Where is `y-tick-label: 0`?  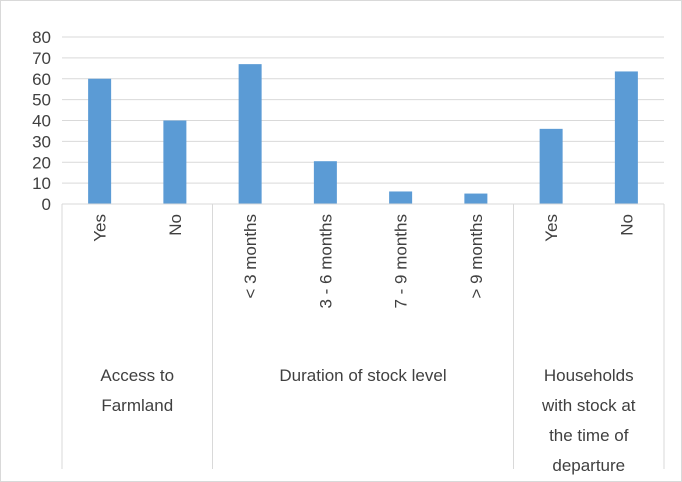
y-tick-label: 0 is located at coordinates (46, 204).